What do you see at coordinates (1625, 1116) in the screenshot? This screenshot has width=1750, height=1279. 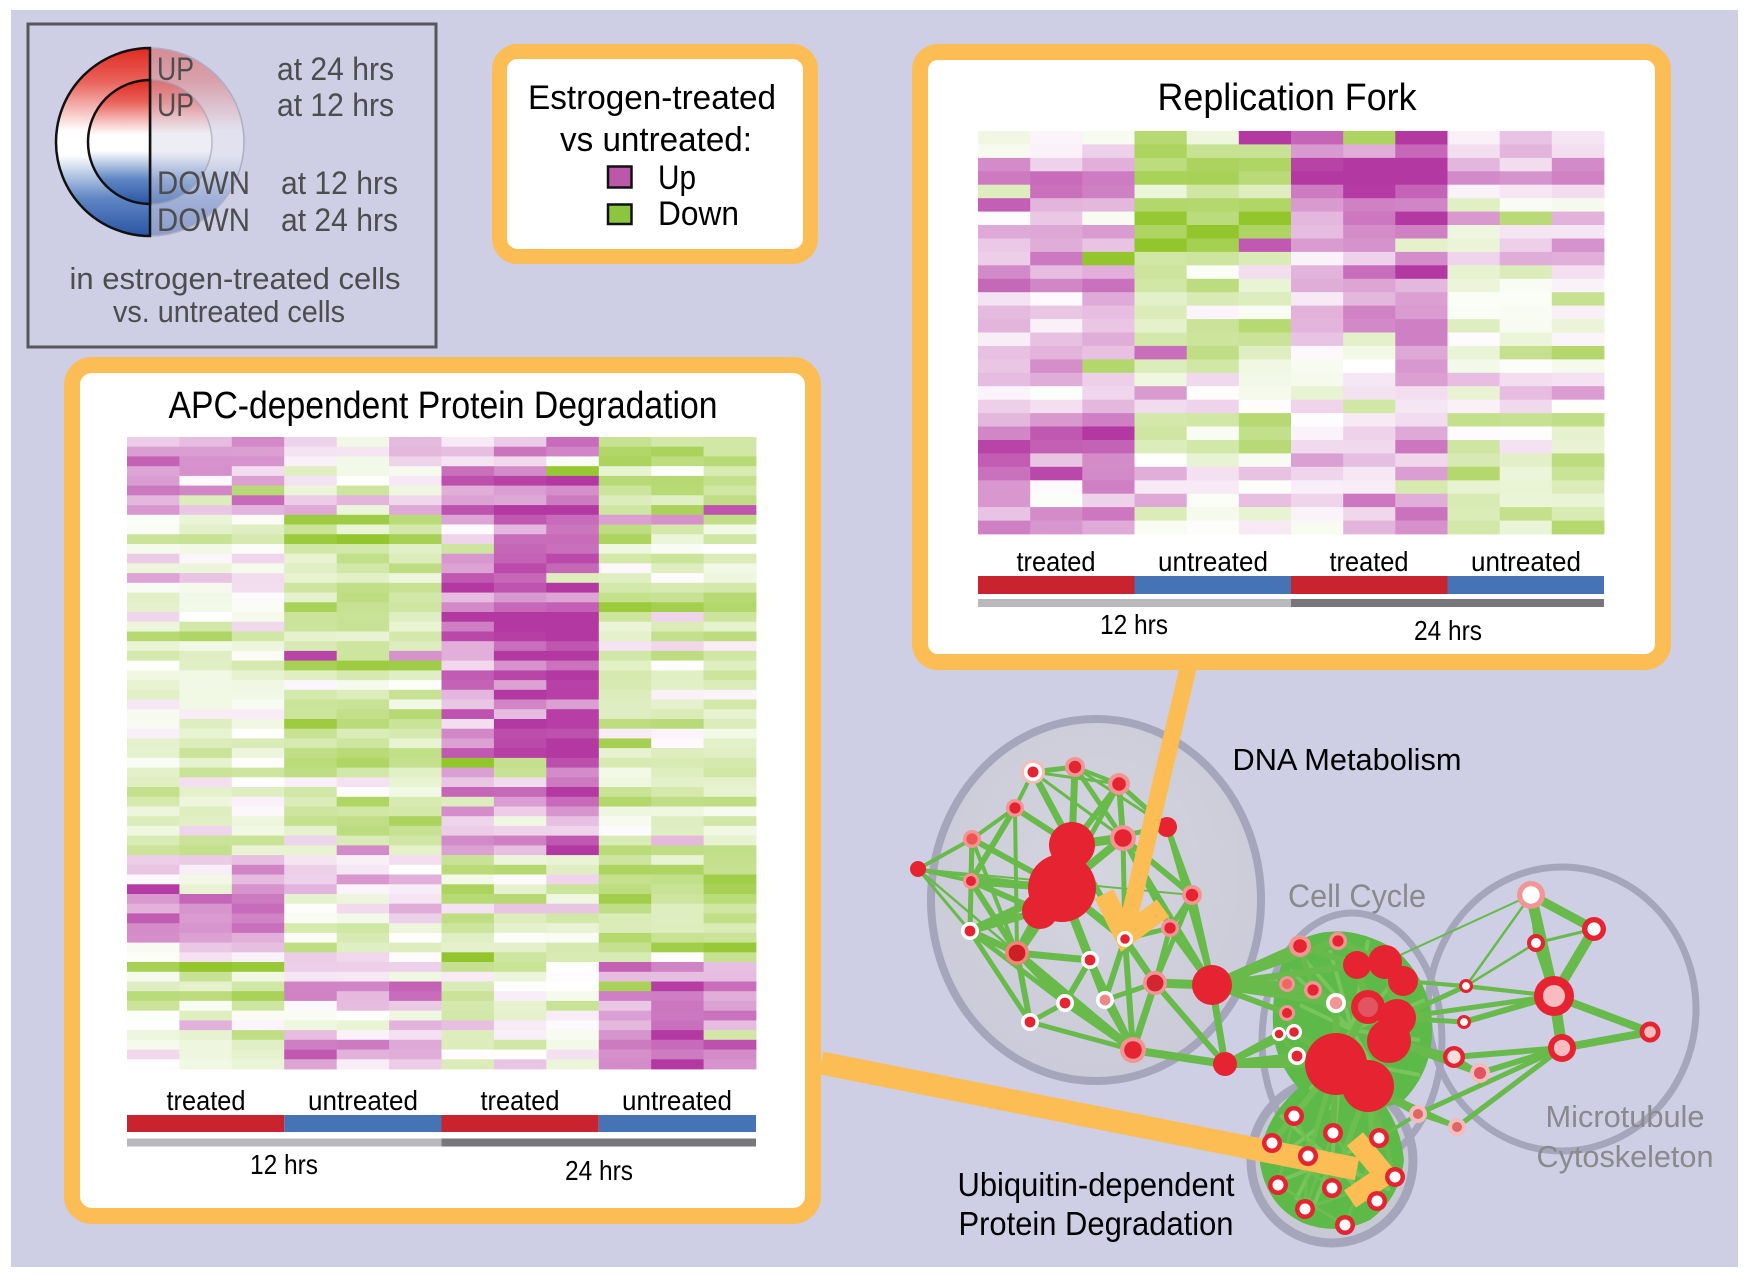 I see `svg-text: Microtubule` at bounding box center [1625, 1116].